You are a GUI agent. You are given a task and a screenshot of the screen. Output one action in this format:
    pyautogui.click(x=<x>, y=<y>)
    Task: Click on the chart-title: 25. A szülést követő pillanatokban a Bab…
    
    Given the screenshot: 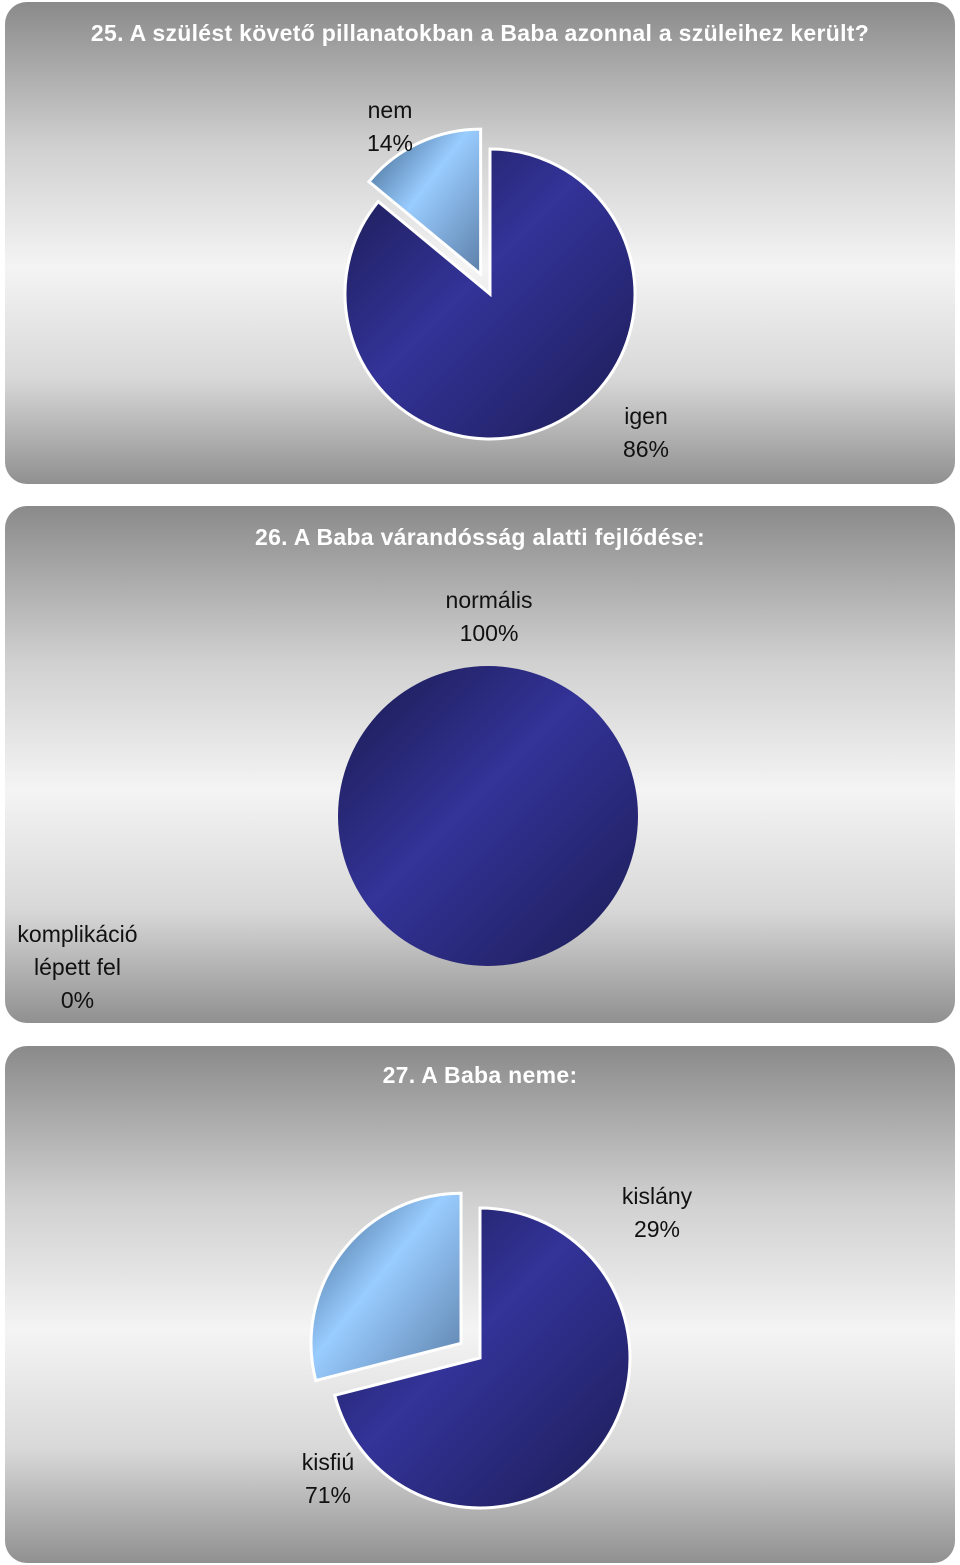 What is the action you would take?
    pyautogui.click(x=480, y=33)
    